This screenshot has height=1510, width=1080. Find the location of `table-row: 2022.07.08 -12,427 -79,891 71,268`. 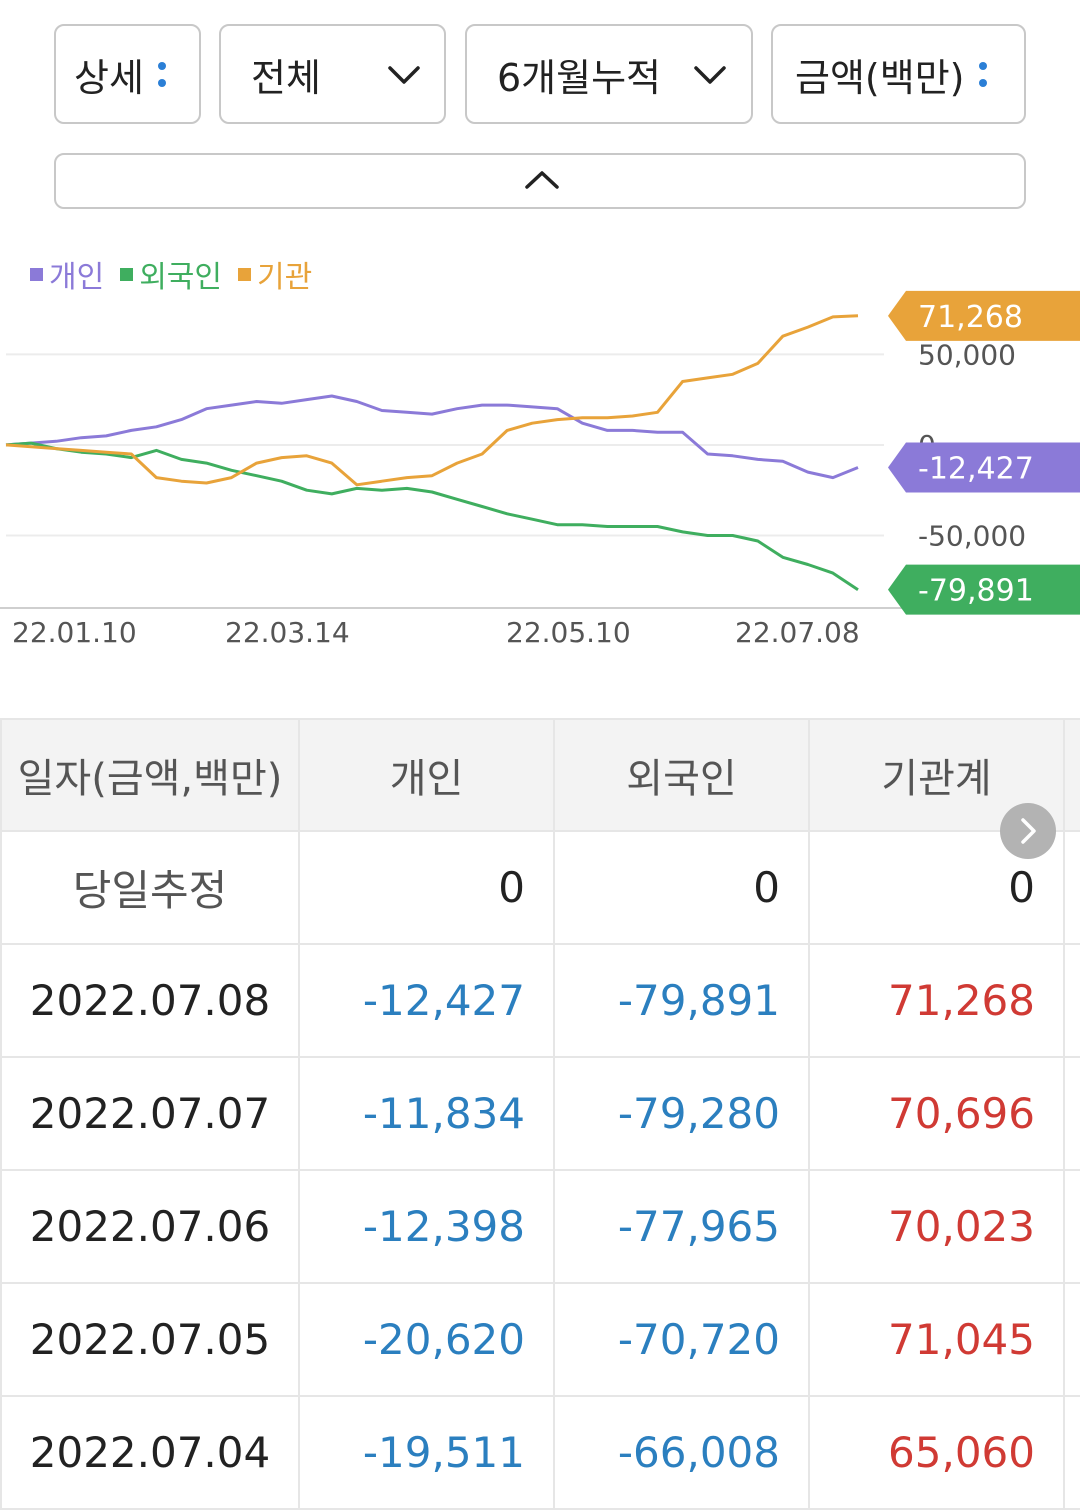

table-row: 2022.07.08 -12,427 -79,891 71,268 is located at coordinates (540, 1000).